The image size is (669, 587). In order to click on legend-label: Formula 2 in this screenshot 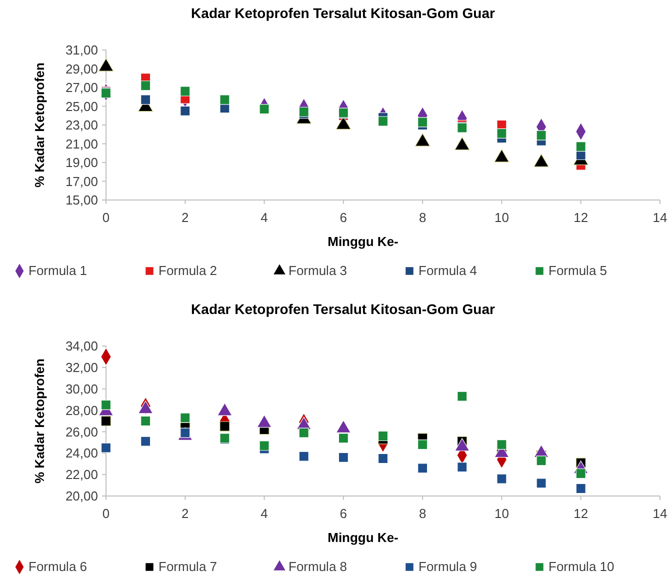, I will do `click(188, 270)`.